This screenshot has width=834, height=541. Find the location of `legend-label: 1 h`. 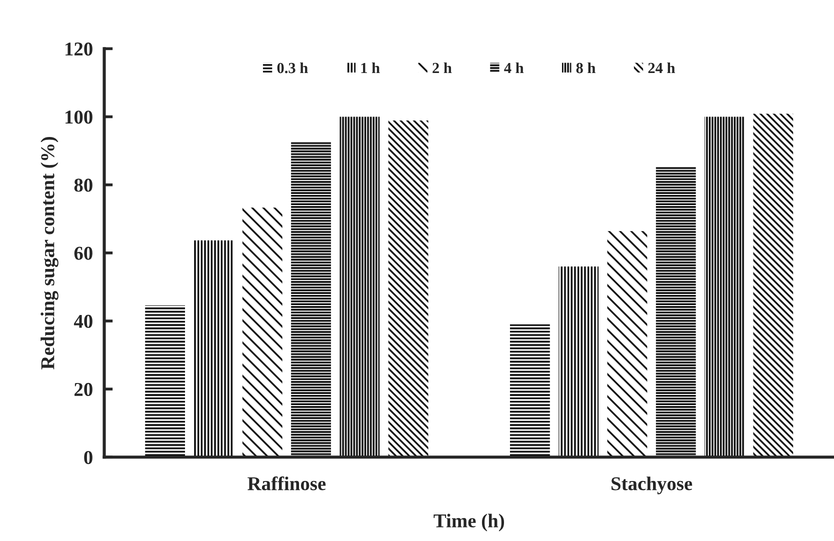

legend-label: 1 h is located at coordinates (370, 68).